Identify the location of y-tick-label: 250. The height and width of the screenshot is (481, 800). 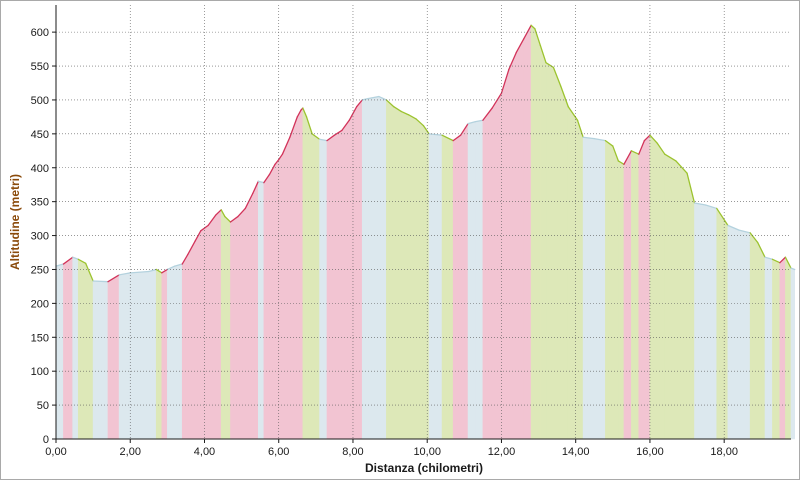
(40, 270).